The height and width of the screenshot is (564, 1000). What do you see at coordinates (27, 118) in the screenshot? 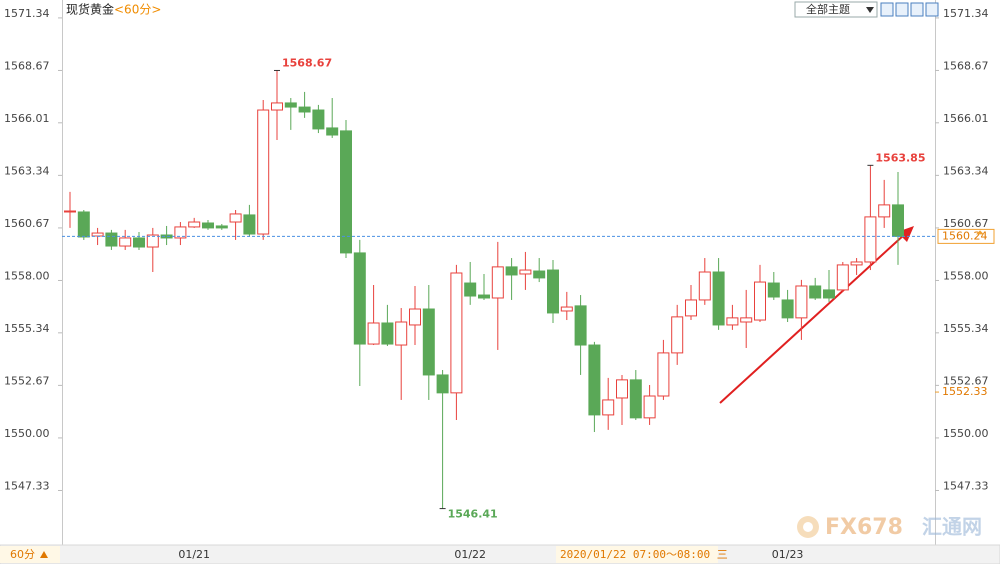
I see `y-tick-label: 1566.01` at bounding box center [27, 118].